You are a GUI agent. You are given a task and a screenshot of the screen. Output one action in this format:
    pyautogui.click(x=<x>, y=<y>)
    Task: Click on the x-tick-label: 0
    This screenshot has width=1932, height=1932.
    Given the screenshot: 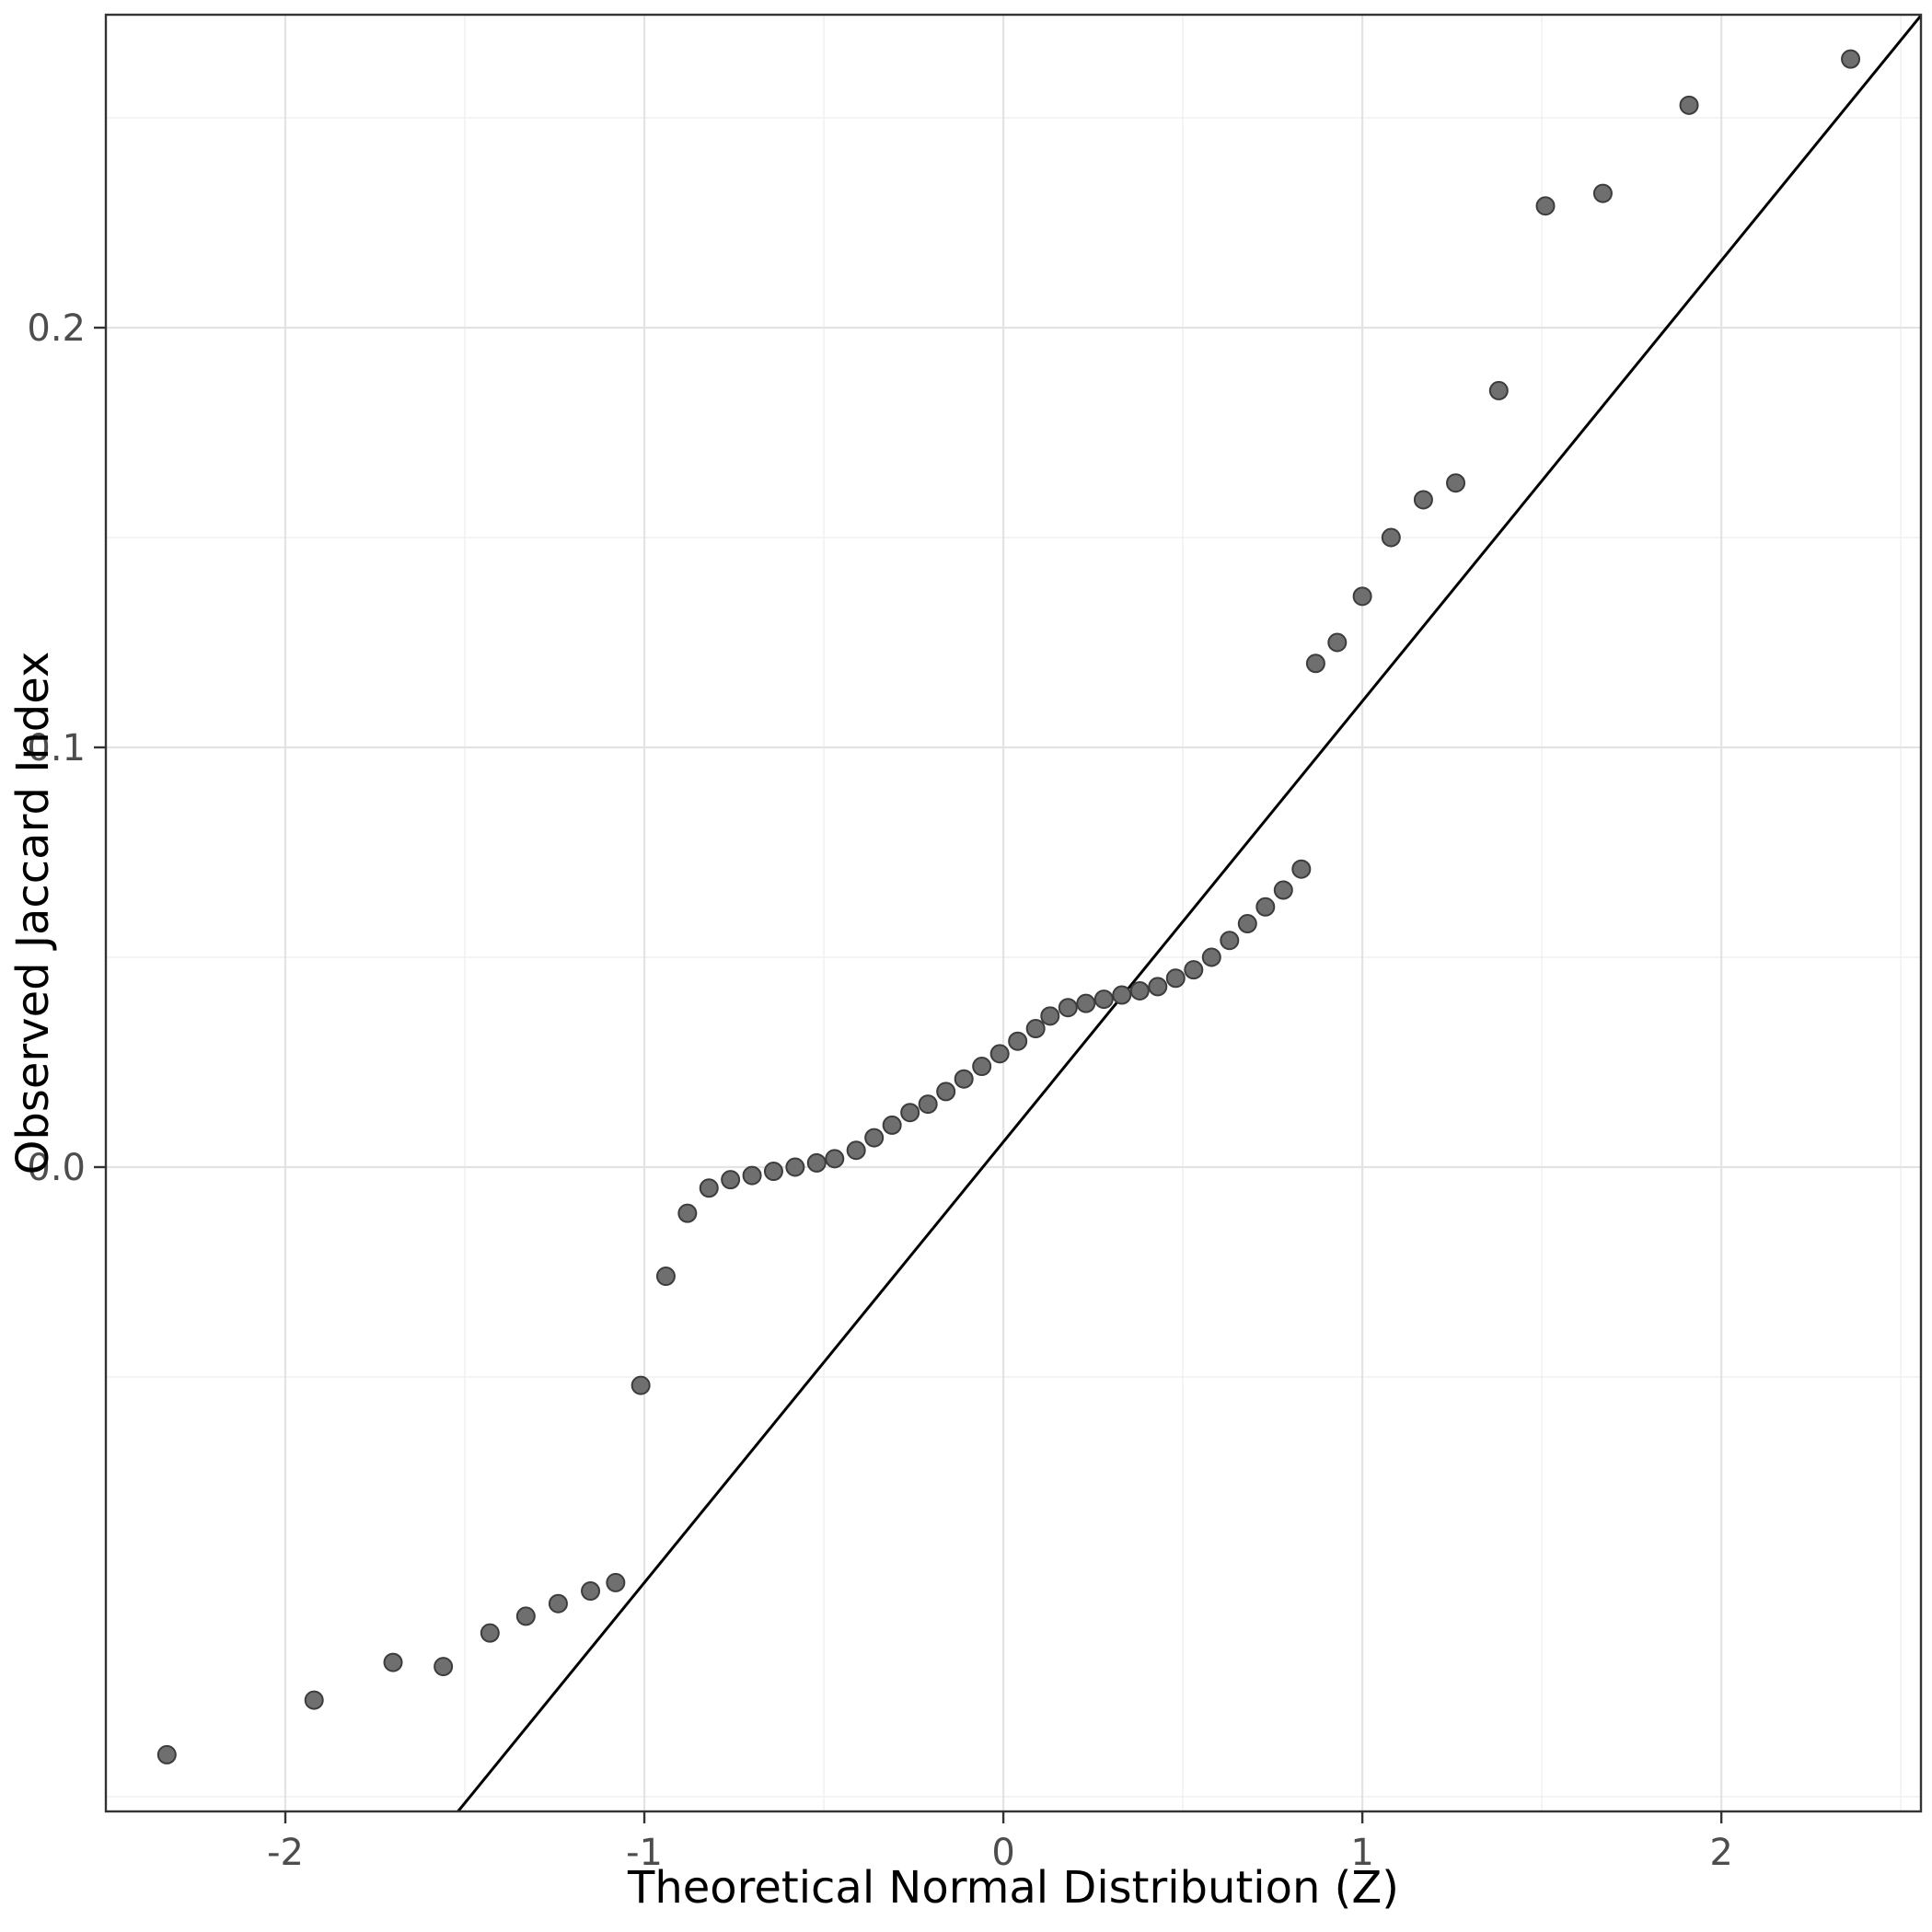 What is the action you would take?
    pyautogui.click(x=1003, y=1853)
    